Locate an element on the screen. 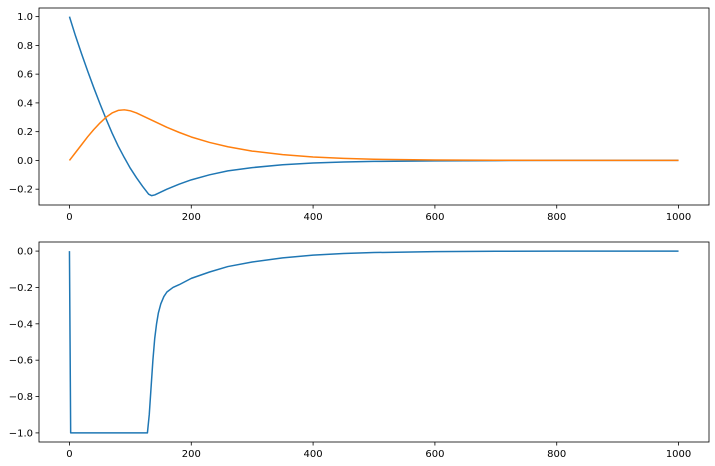 This screenshot has width=715, height=466. y-tick-label: −0.8 is located at coordinates (21, 397).